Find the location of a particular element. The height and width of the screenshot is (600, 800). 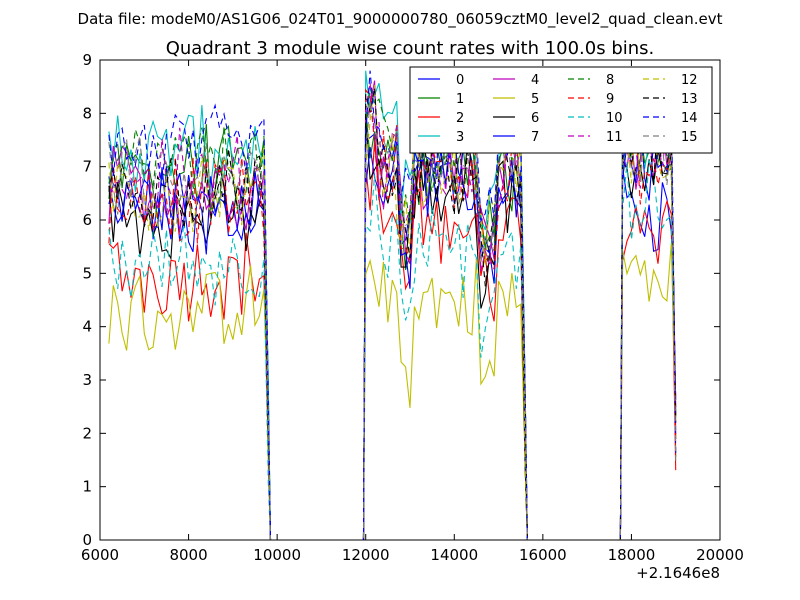

legend-label-4: 4 is located at coordinates (535, 80).